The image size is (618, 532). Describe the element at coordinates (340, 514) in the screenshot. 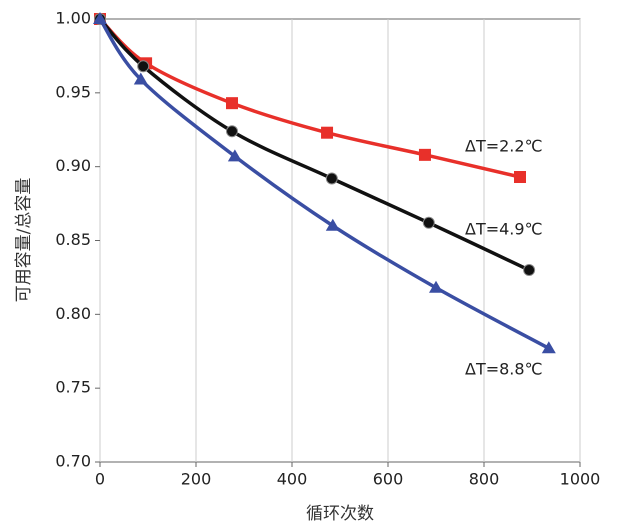

I see `x-axis-title: 循环次数` at that location.